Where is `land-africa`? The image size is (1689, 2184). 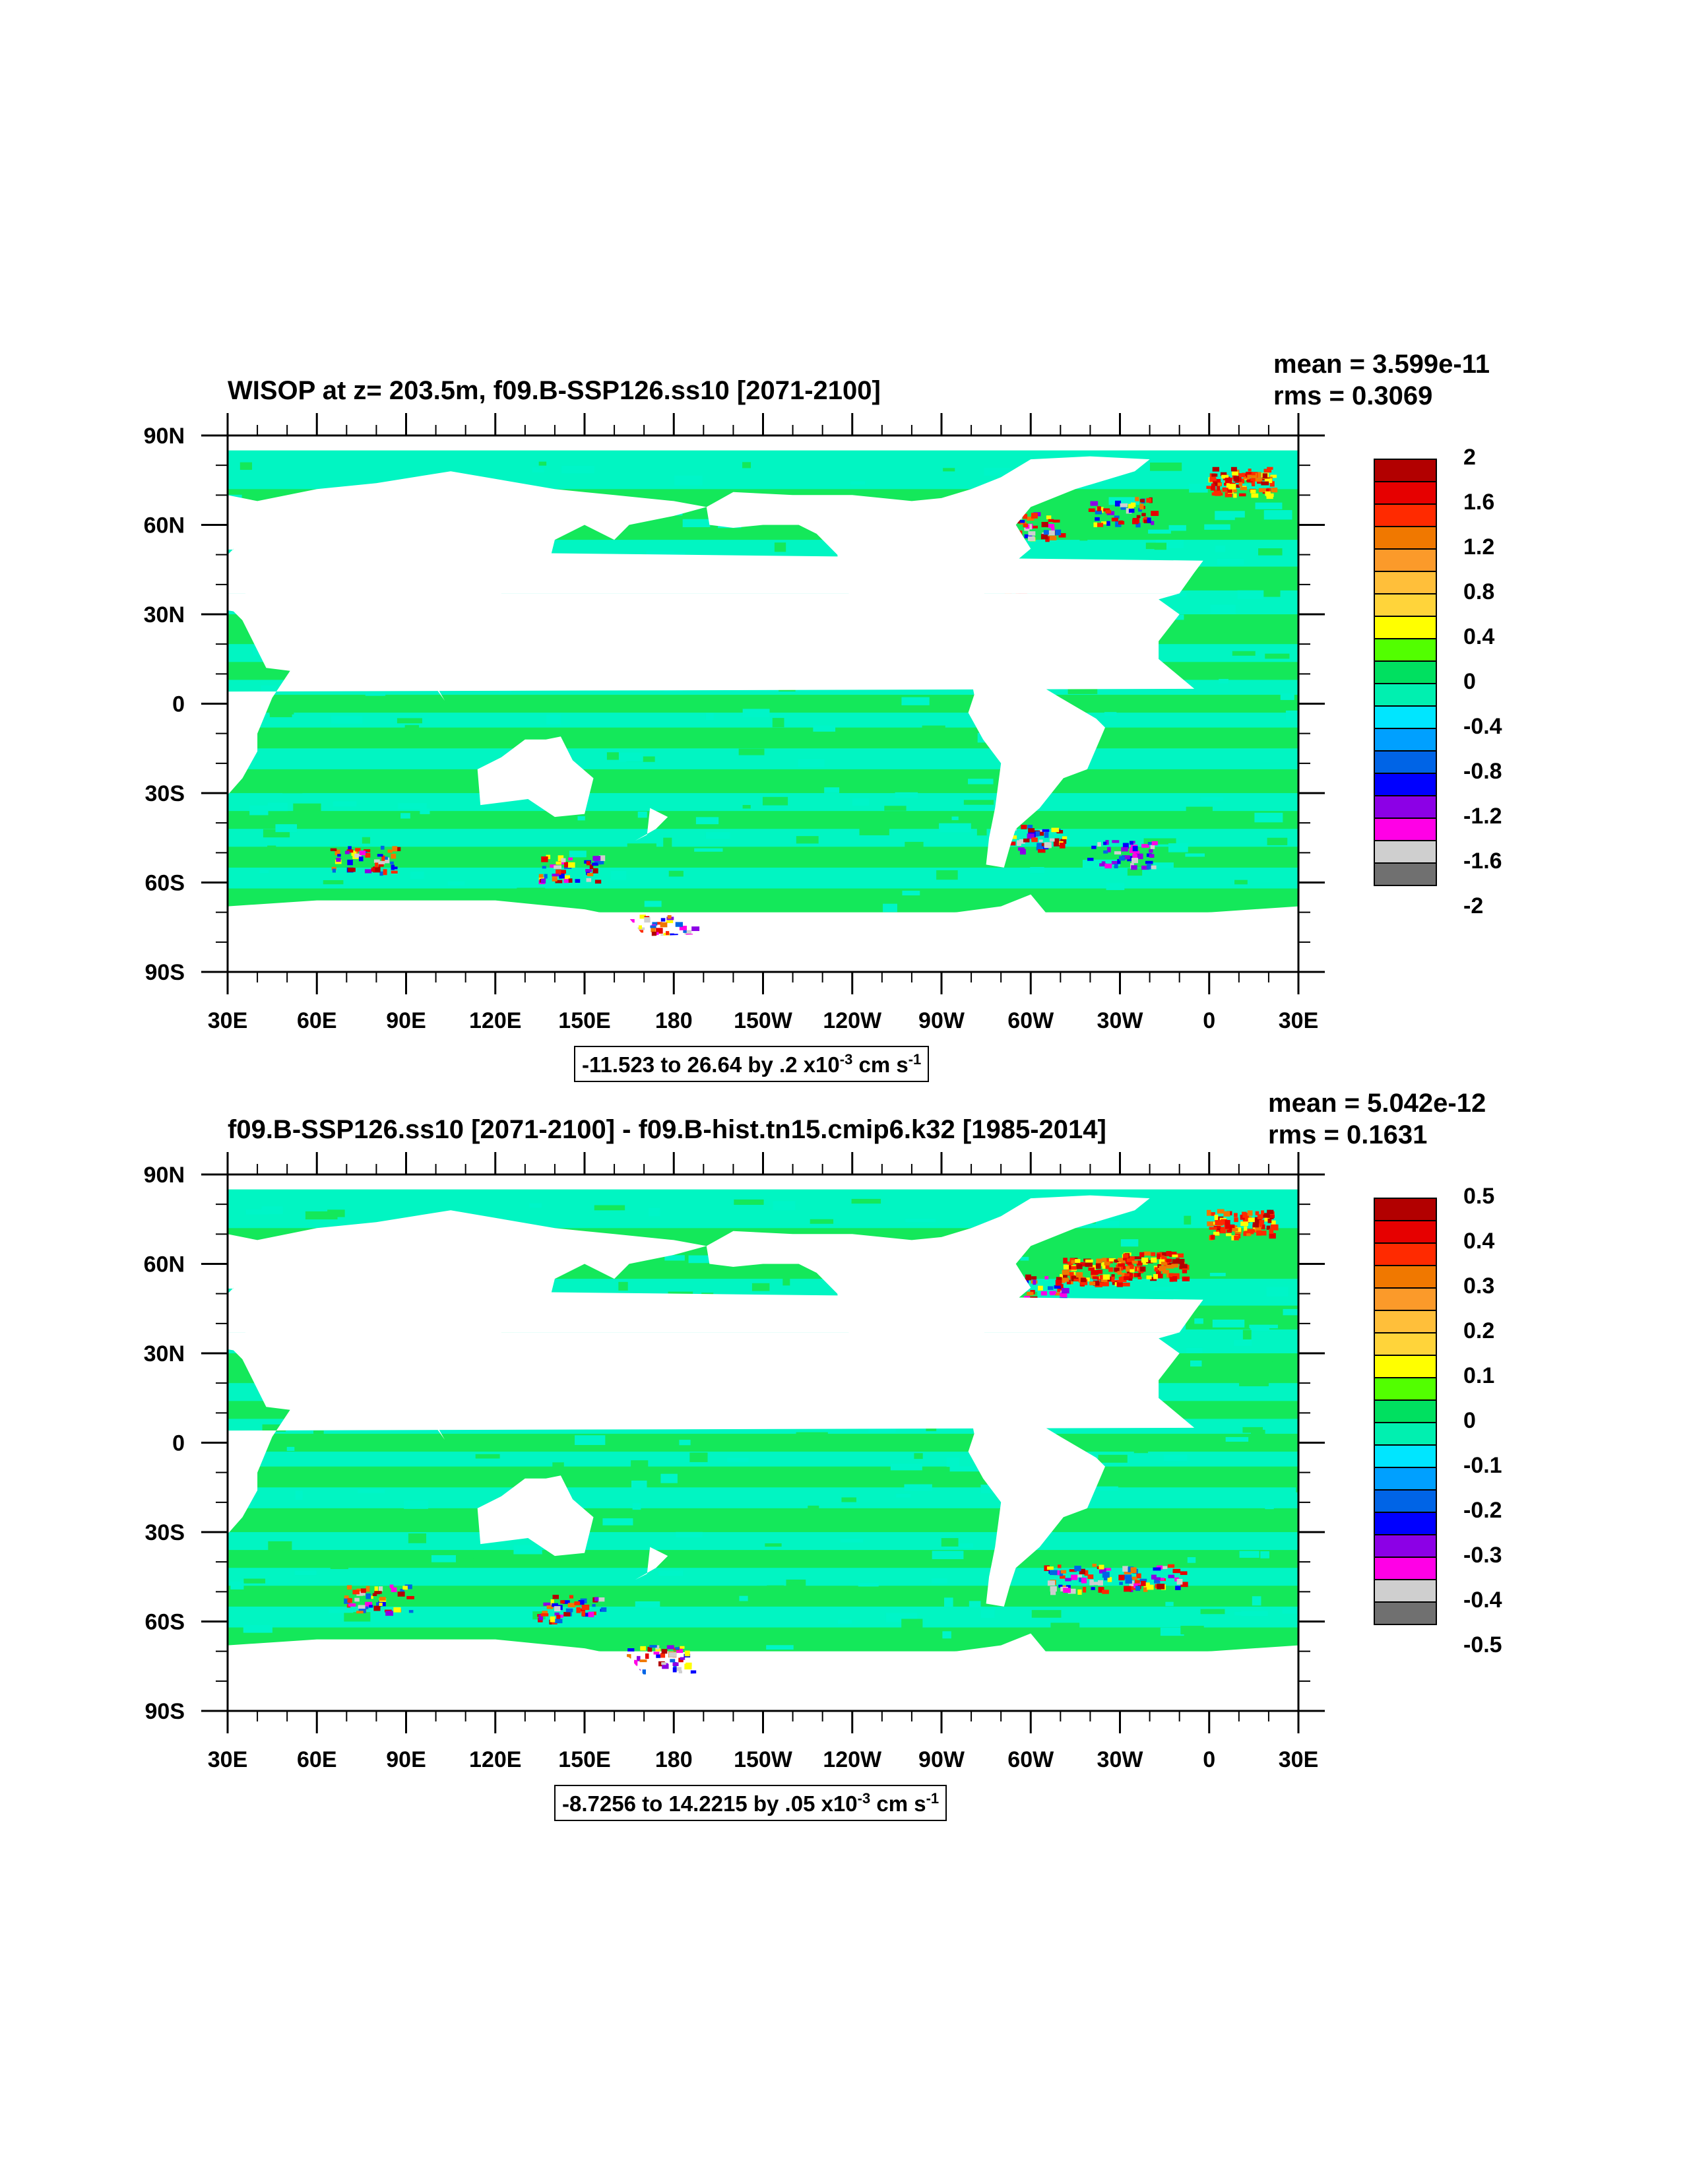 land-africa is located at coordinates (712, 1433).